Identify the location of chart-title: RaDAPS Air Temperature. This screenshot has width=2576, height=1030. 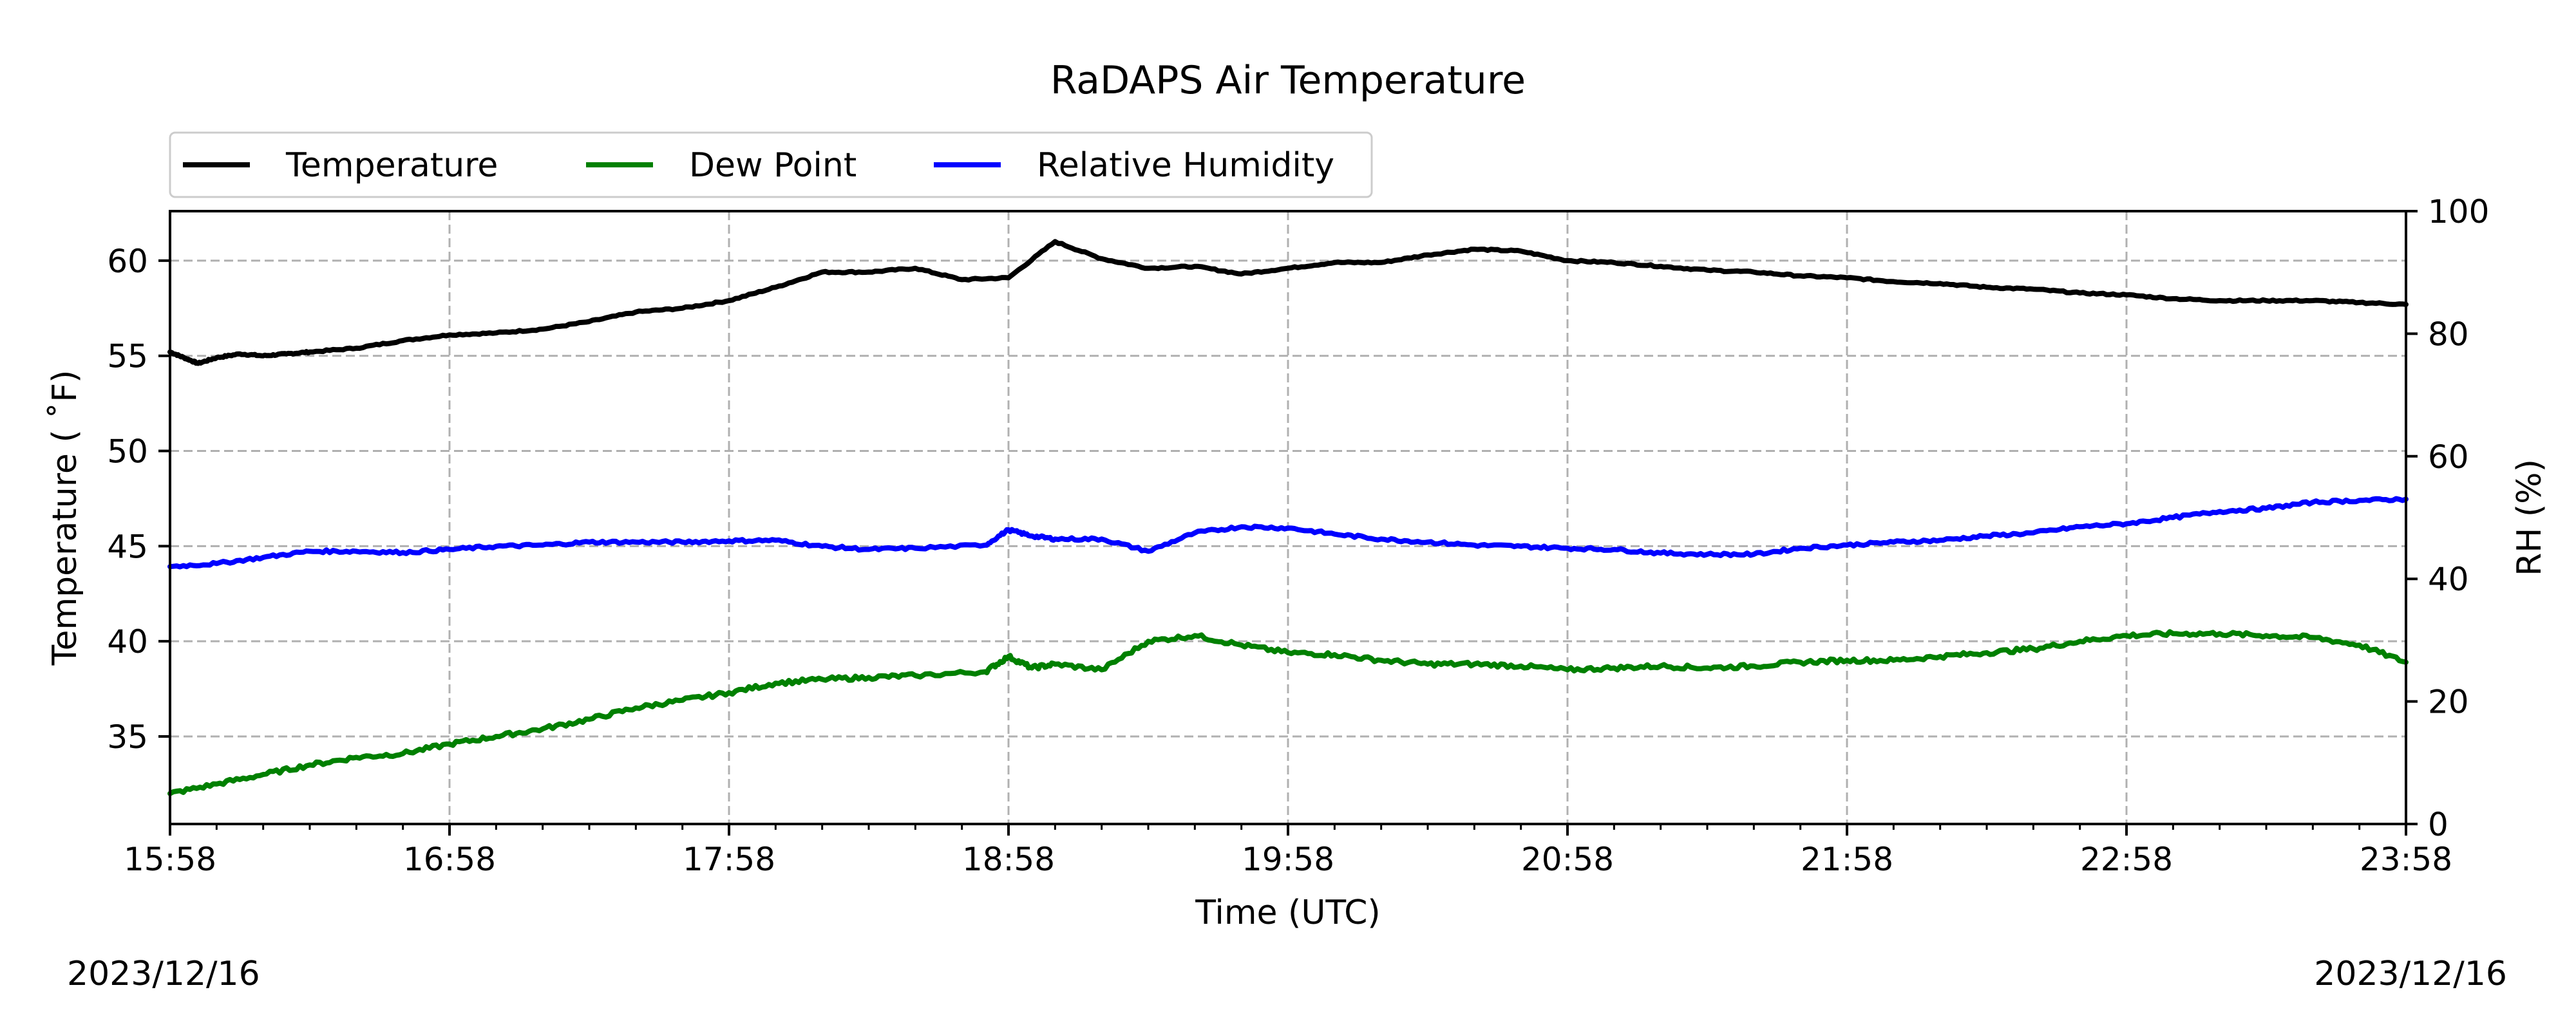
(1288, 80).